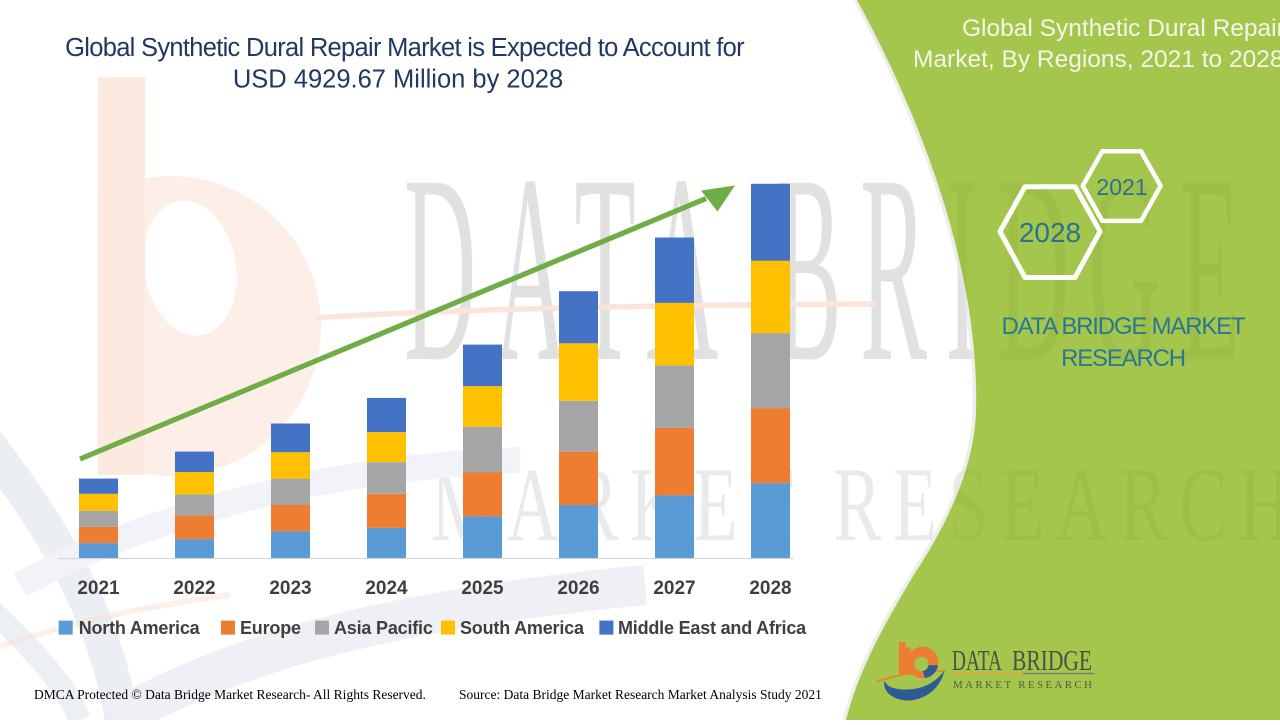 The image size is (1280, 725). I want to click on svg-text: MARKET RESEARCH, so click(1022, 685).